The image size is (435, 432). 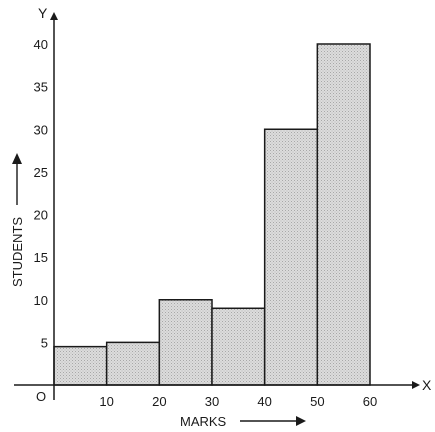 I want to click on x-tick-label-50: 50, so click(x=317, y=401).